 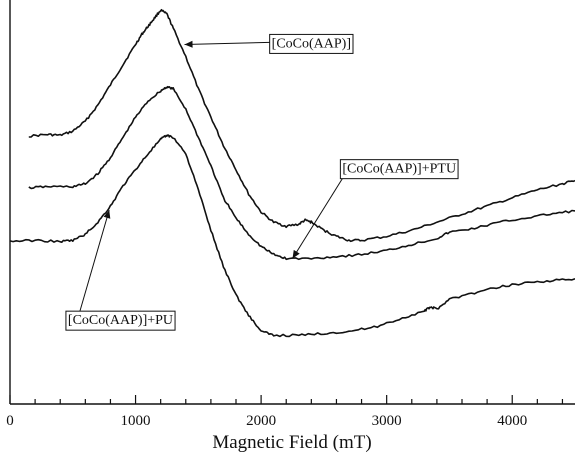 What do you see at coordinates (291, 442) in the screenshot?
I see `x-axis-title: Magnetic Field (mT)` at bounding box center [291, 442].